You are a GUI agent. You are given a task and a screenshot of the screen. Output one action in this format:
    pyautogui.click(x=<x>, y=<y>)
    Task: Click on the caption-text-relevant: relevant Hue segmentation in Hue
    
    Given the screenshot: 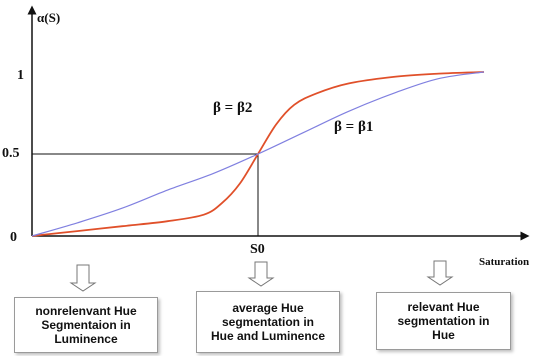 What is the action you would take?
    pyautogui.click(x=443, y=321)
    